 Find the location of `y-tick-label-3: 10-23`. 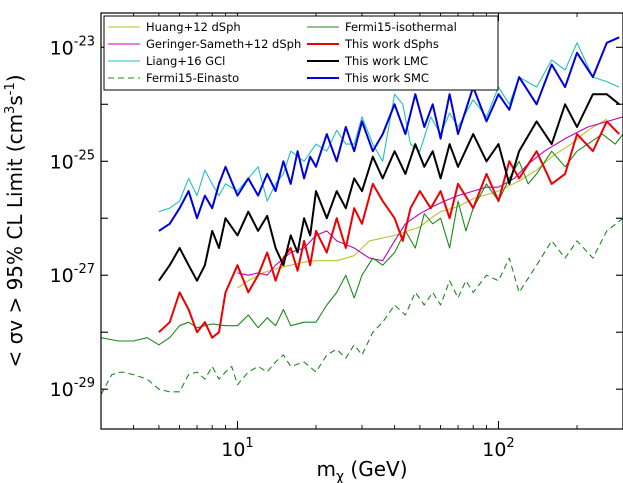

y-tick-label-3: 10-23 is located at coordinates (72, 46).